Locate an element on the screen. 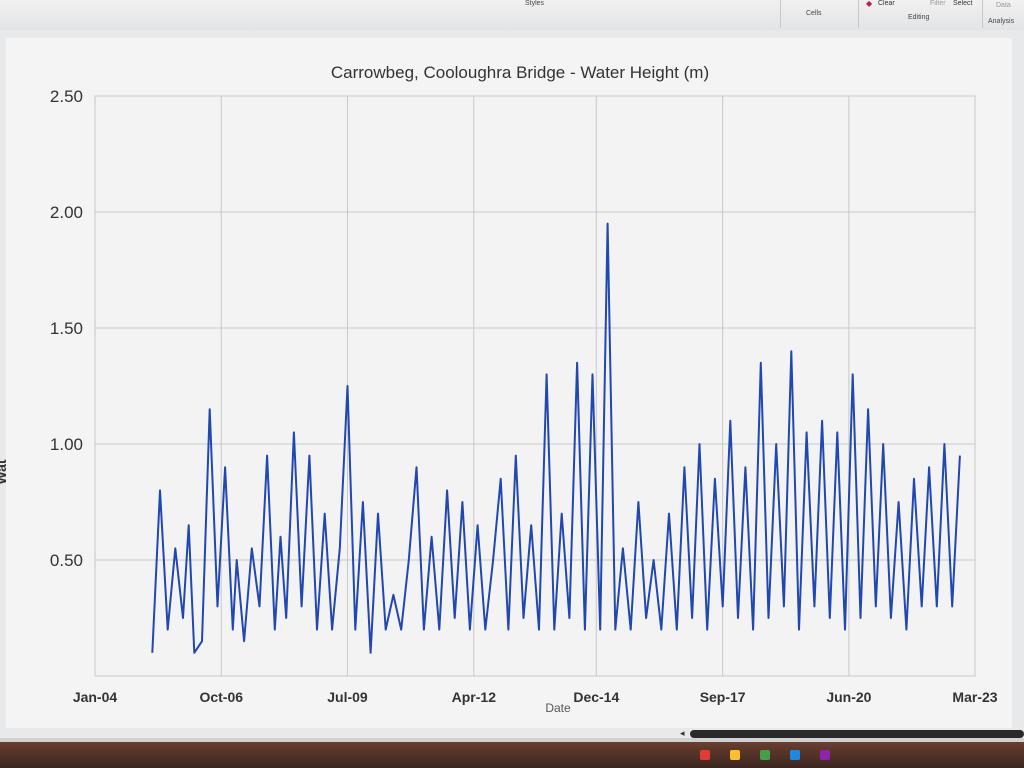 The width and height of the screenshot is (1024, 768). taskbar is located at coordinates (512, 755).